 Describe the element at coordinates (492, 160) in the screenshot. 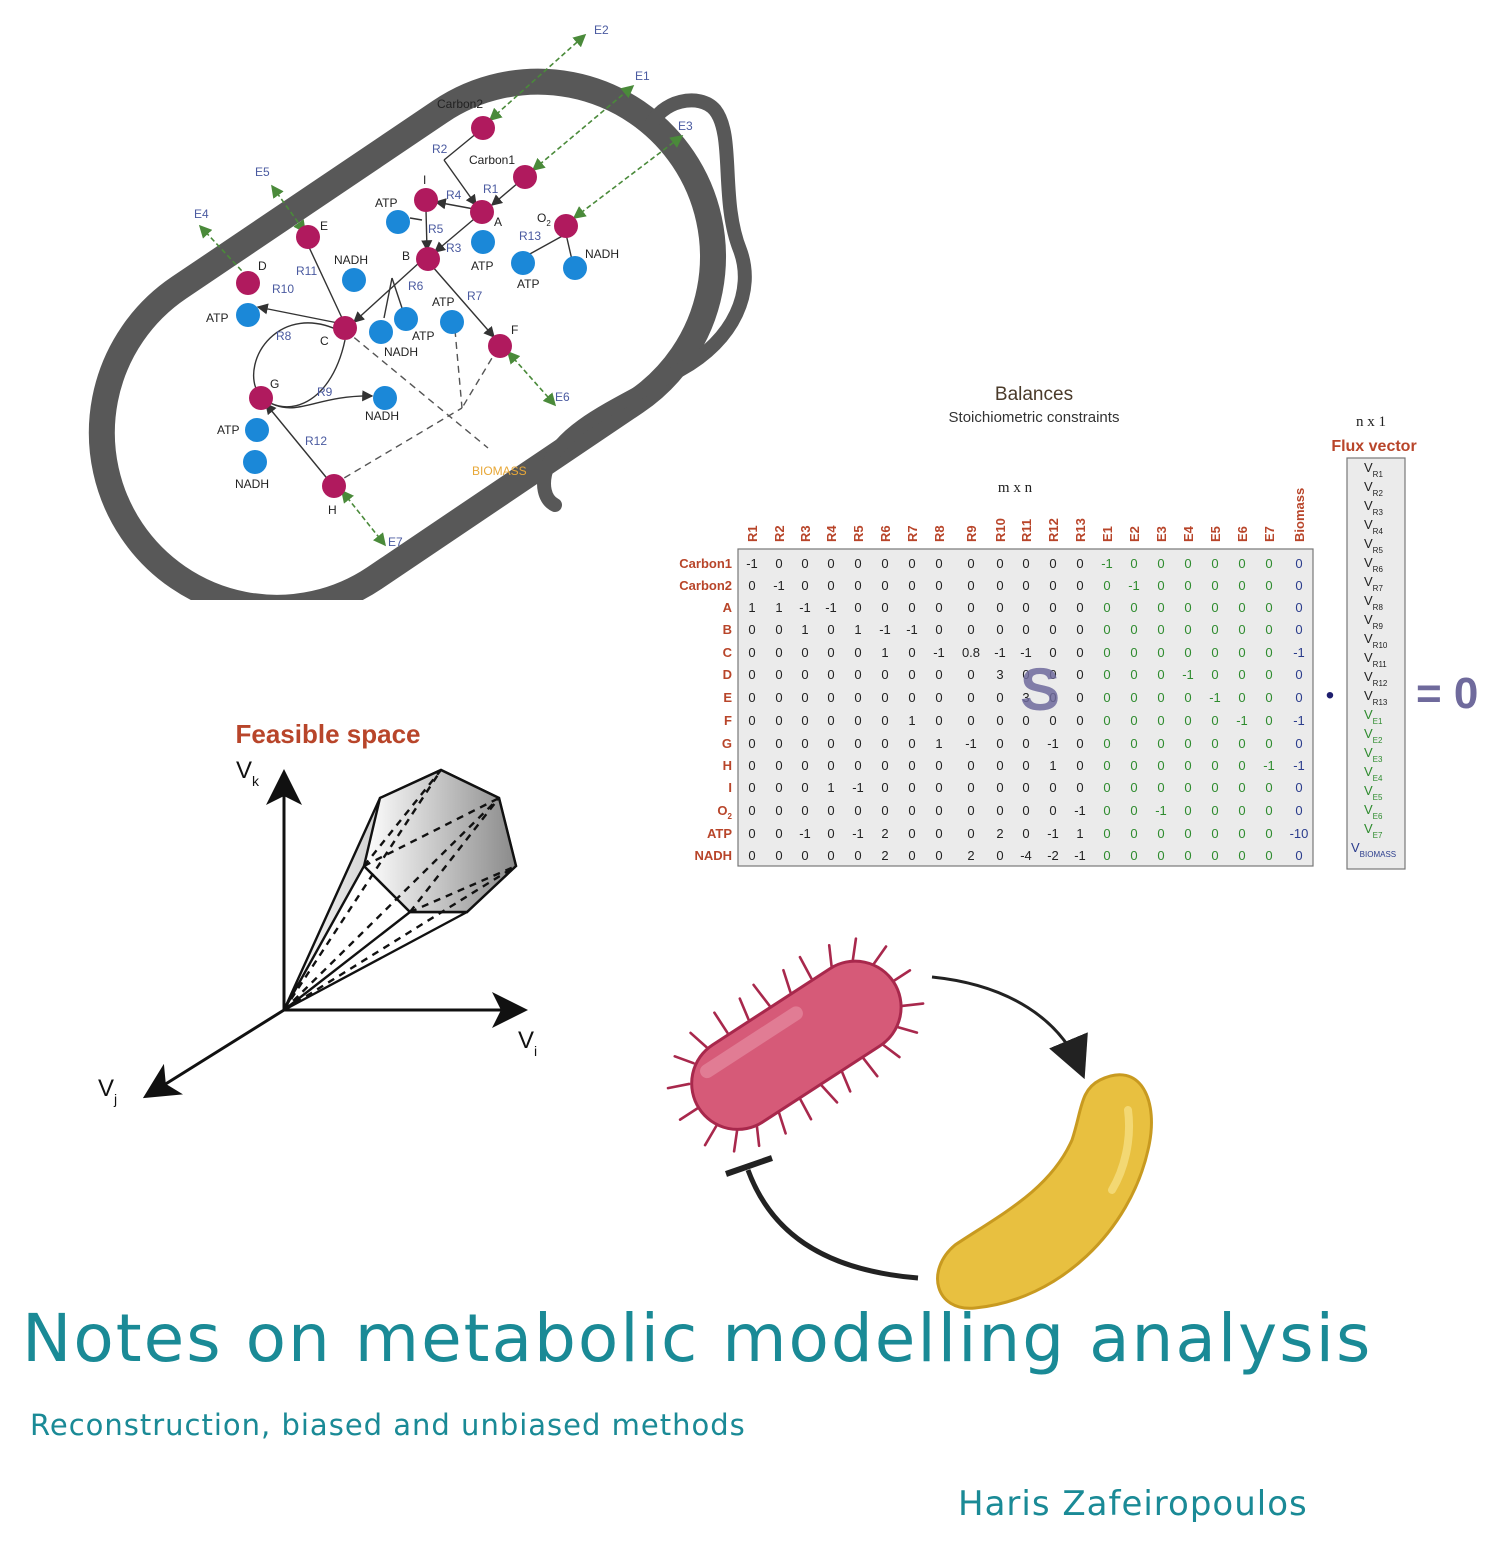

I see `label-carbon1: Carbon1` at that location.